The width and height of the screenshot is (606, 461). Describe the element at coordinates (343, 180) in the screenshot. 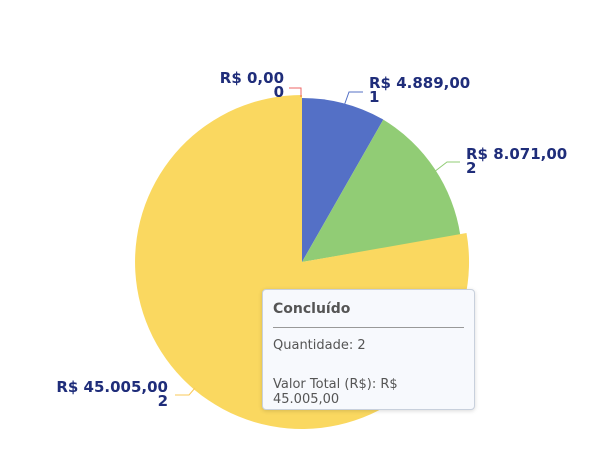

I see `pie-slice-blue` at that location.